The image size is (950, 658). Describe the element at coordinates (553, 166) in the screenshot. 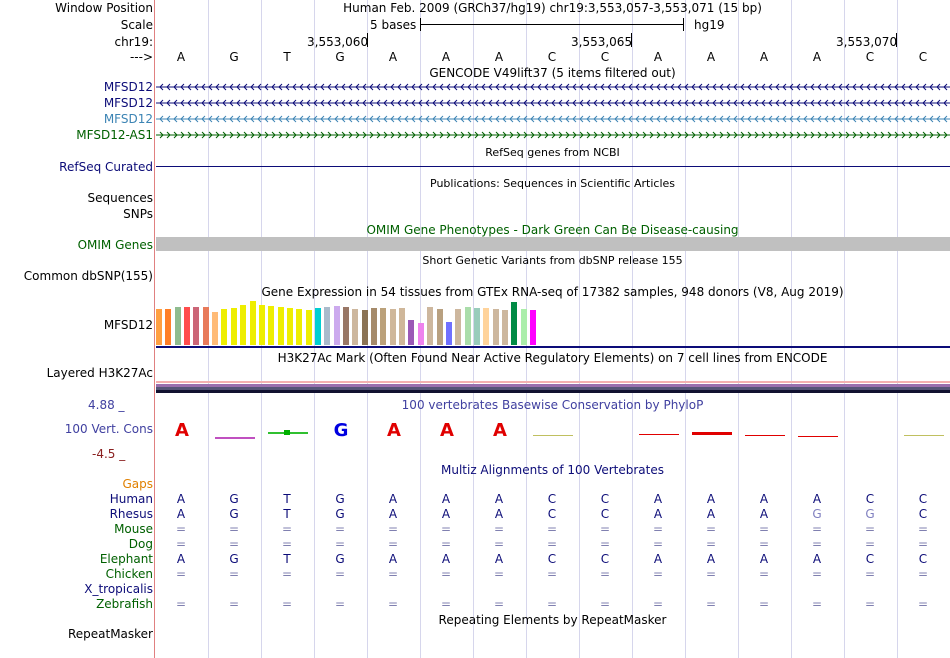

I see `refseq-gene-line` at that location.